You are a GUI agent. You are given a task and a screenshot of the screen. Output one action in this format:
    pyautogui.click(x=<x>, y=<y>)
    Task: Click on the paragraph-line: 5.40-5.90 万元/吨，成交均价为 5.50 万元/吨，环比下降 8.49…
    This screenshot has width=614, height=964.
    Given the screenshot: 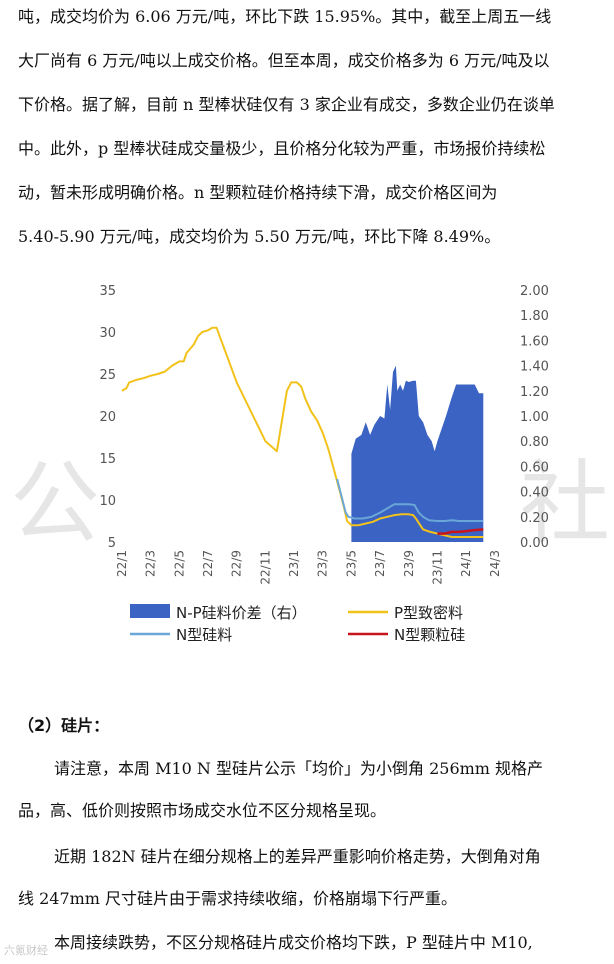 What is the action you would take?
    pyautogui.click(x=259, y=236)
    